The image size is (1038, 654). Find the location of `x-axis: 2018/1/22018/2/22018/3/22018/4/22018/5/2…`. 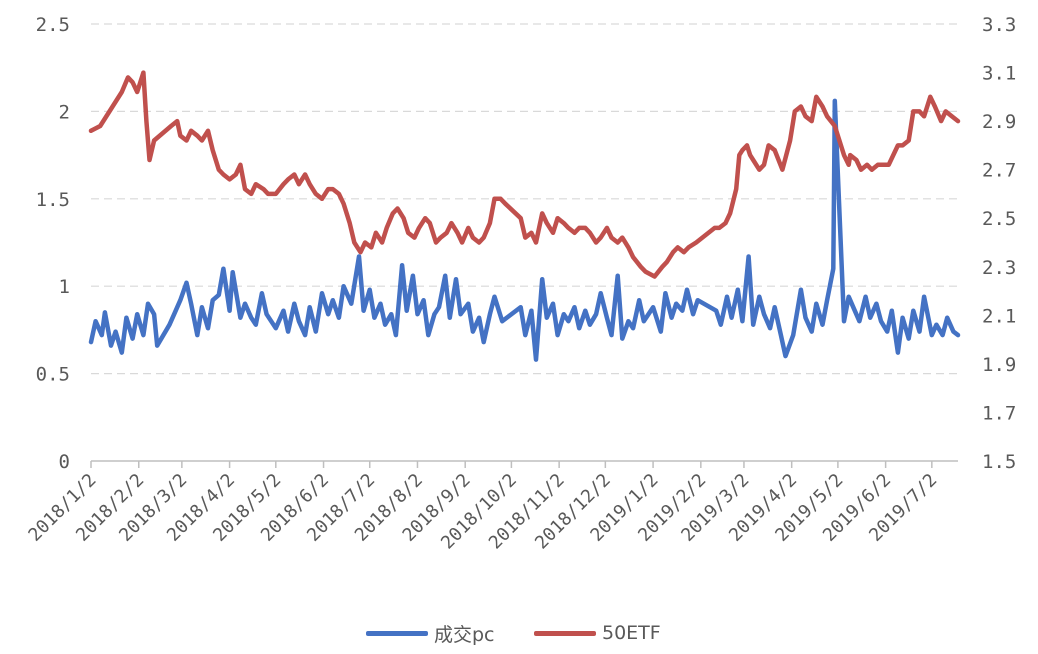

x-axis: 2018/1/22018/2/22018/3/22018/4/22018/5/2… is located at coordinates (491, 507).